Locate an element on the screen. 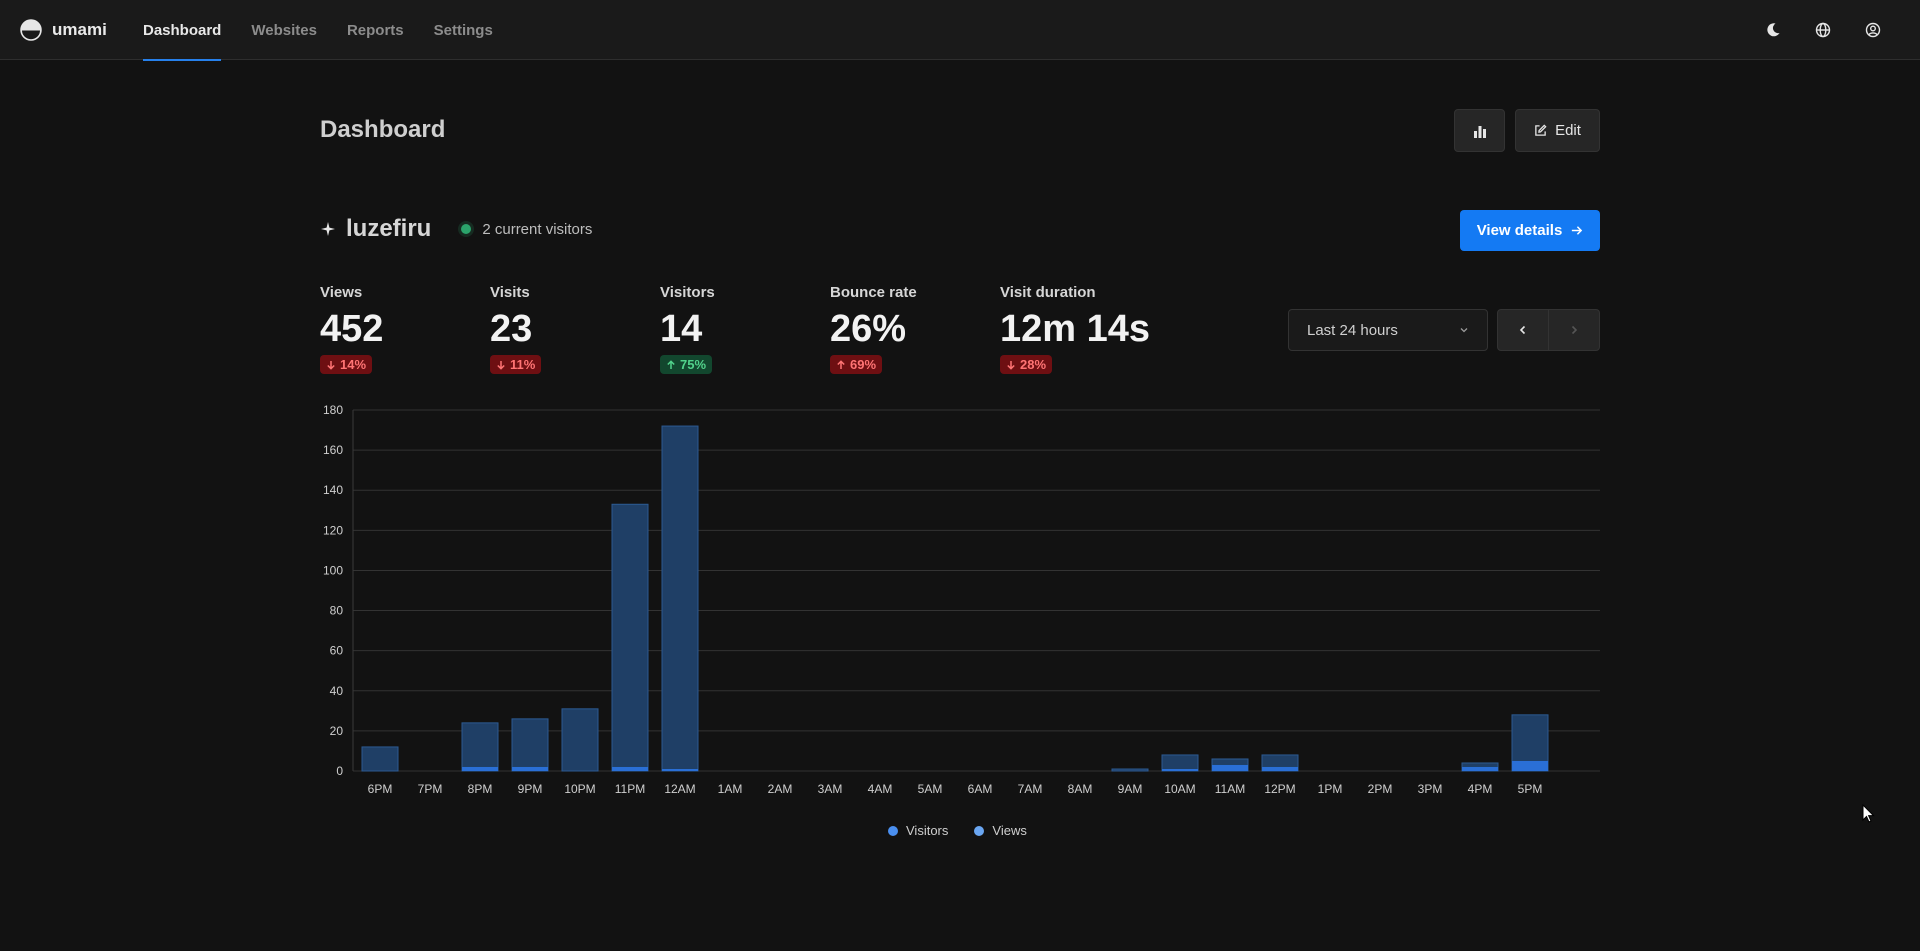  metric-visits: Visits 23 11% is located at coordinates (516, 329).